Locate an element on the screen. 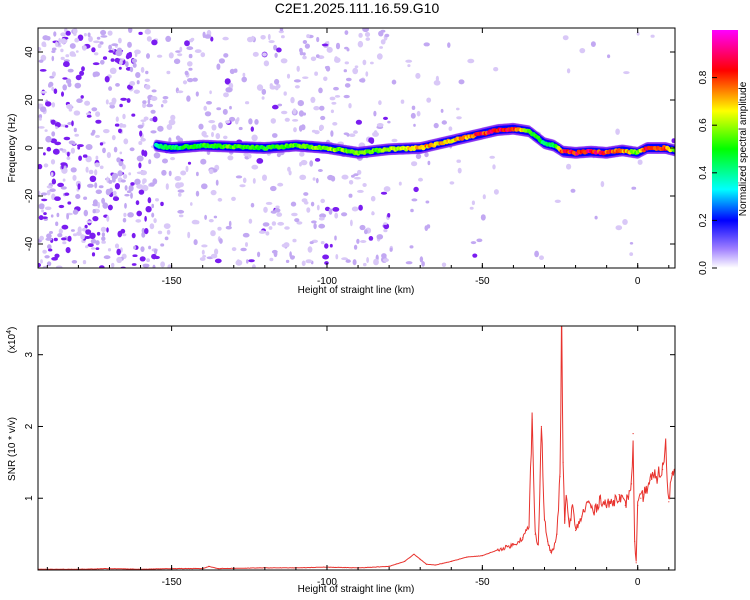 Image resolution: width=750 pixels, height=600 pixels. x-tick-label: -50 is located at coordinates (482, 582).